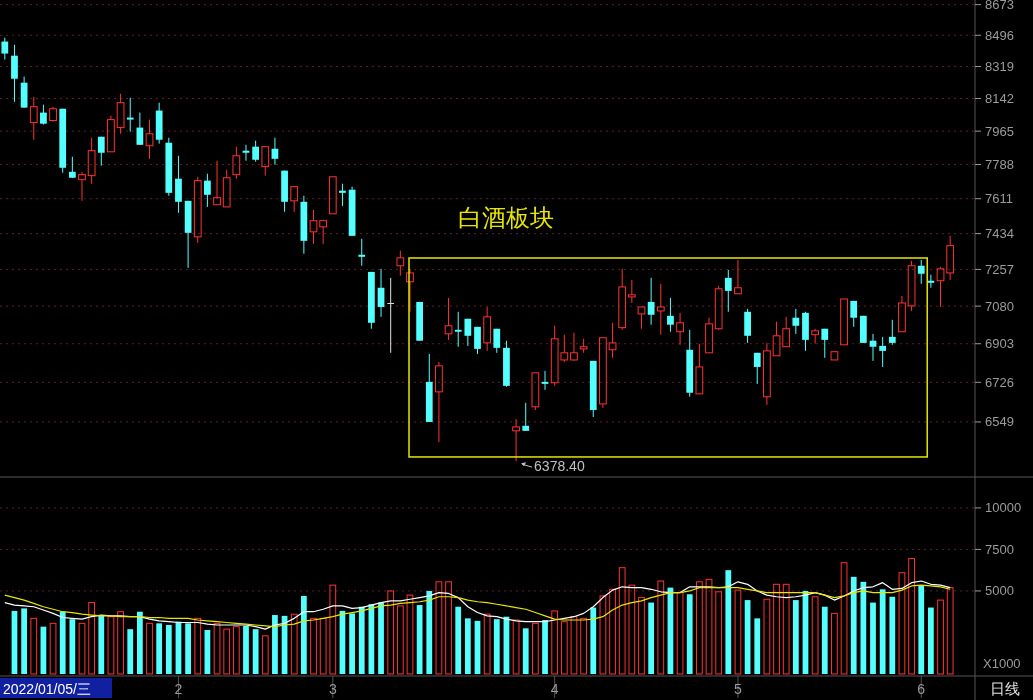 The width and height of the screenshot is (1033, 700). What do you see at coordinates (999, 6) in the screenshot?
I see `y-tick-label: 8673` at bounding box center [999, 6].